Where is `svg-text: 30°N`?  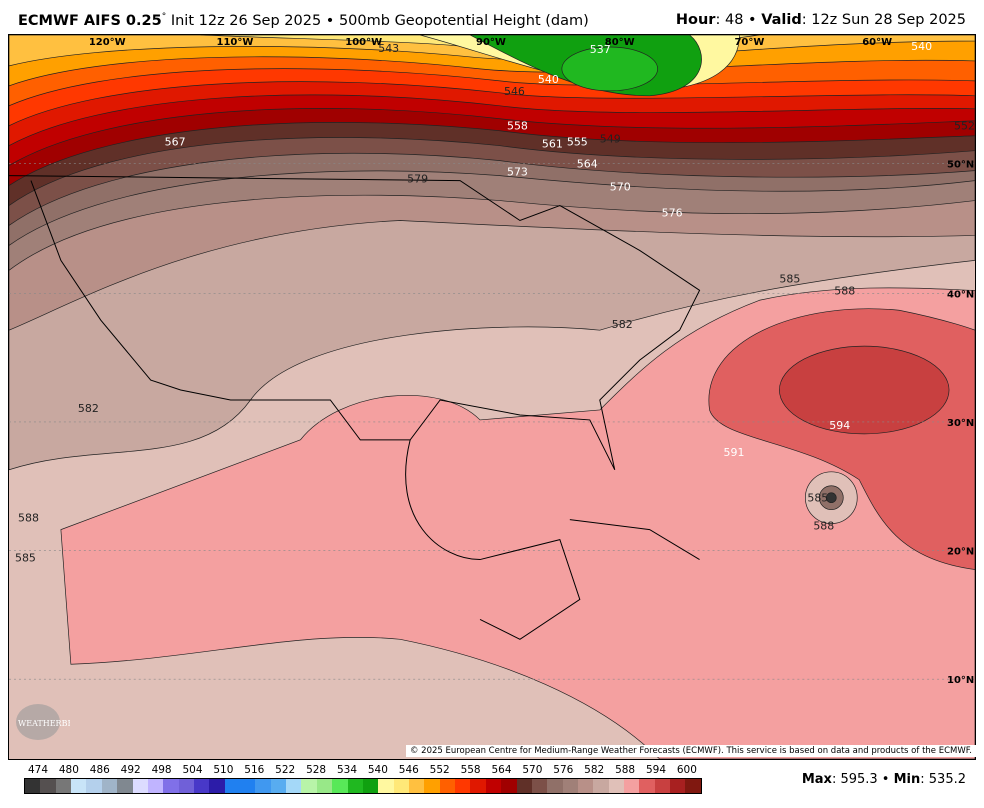
svg-text: 30°N is located at coordinates (960, 423).